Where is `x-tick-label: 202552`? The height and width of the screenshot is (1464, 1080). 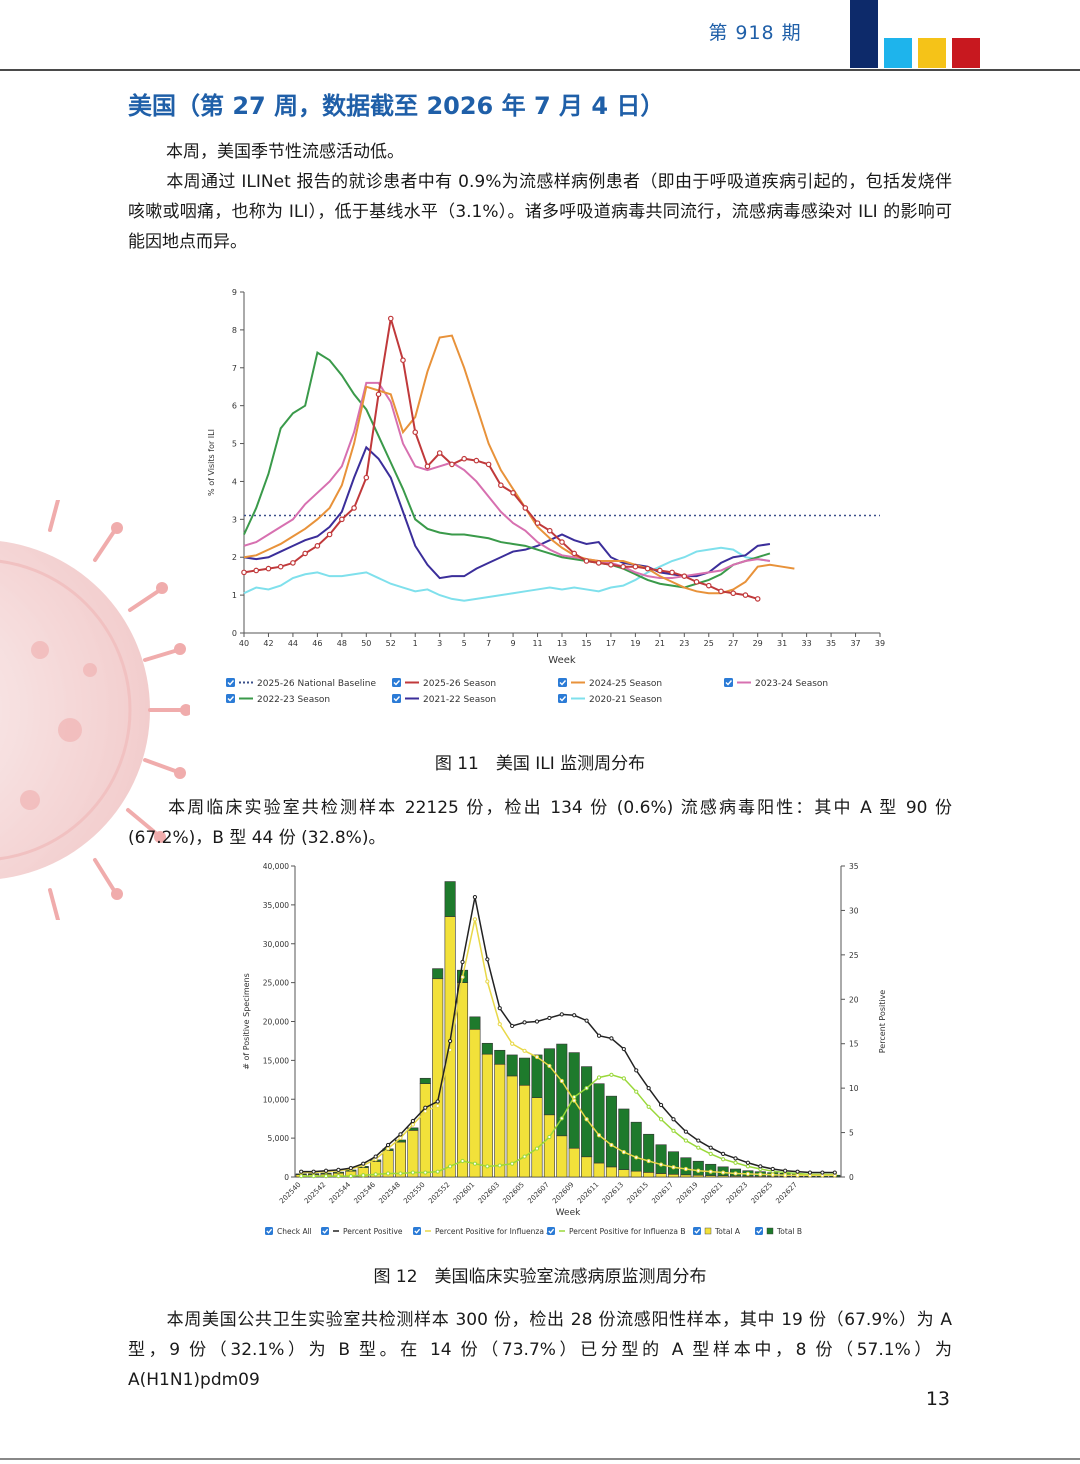
x-tick-label: 202552 is located at coordinates (439, 1193).